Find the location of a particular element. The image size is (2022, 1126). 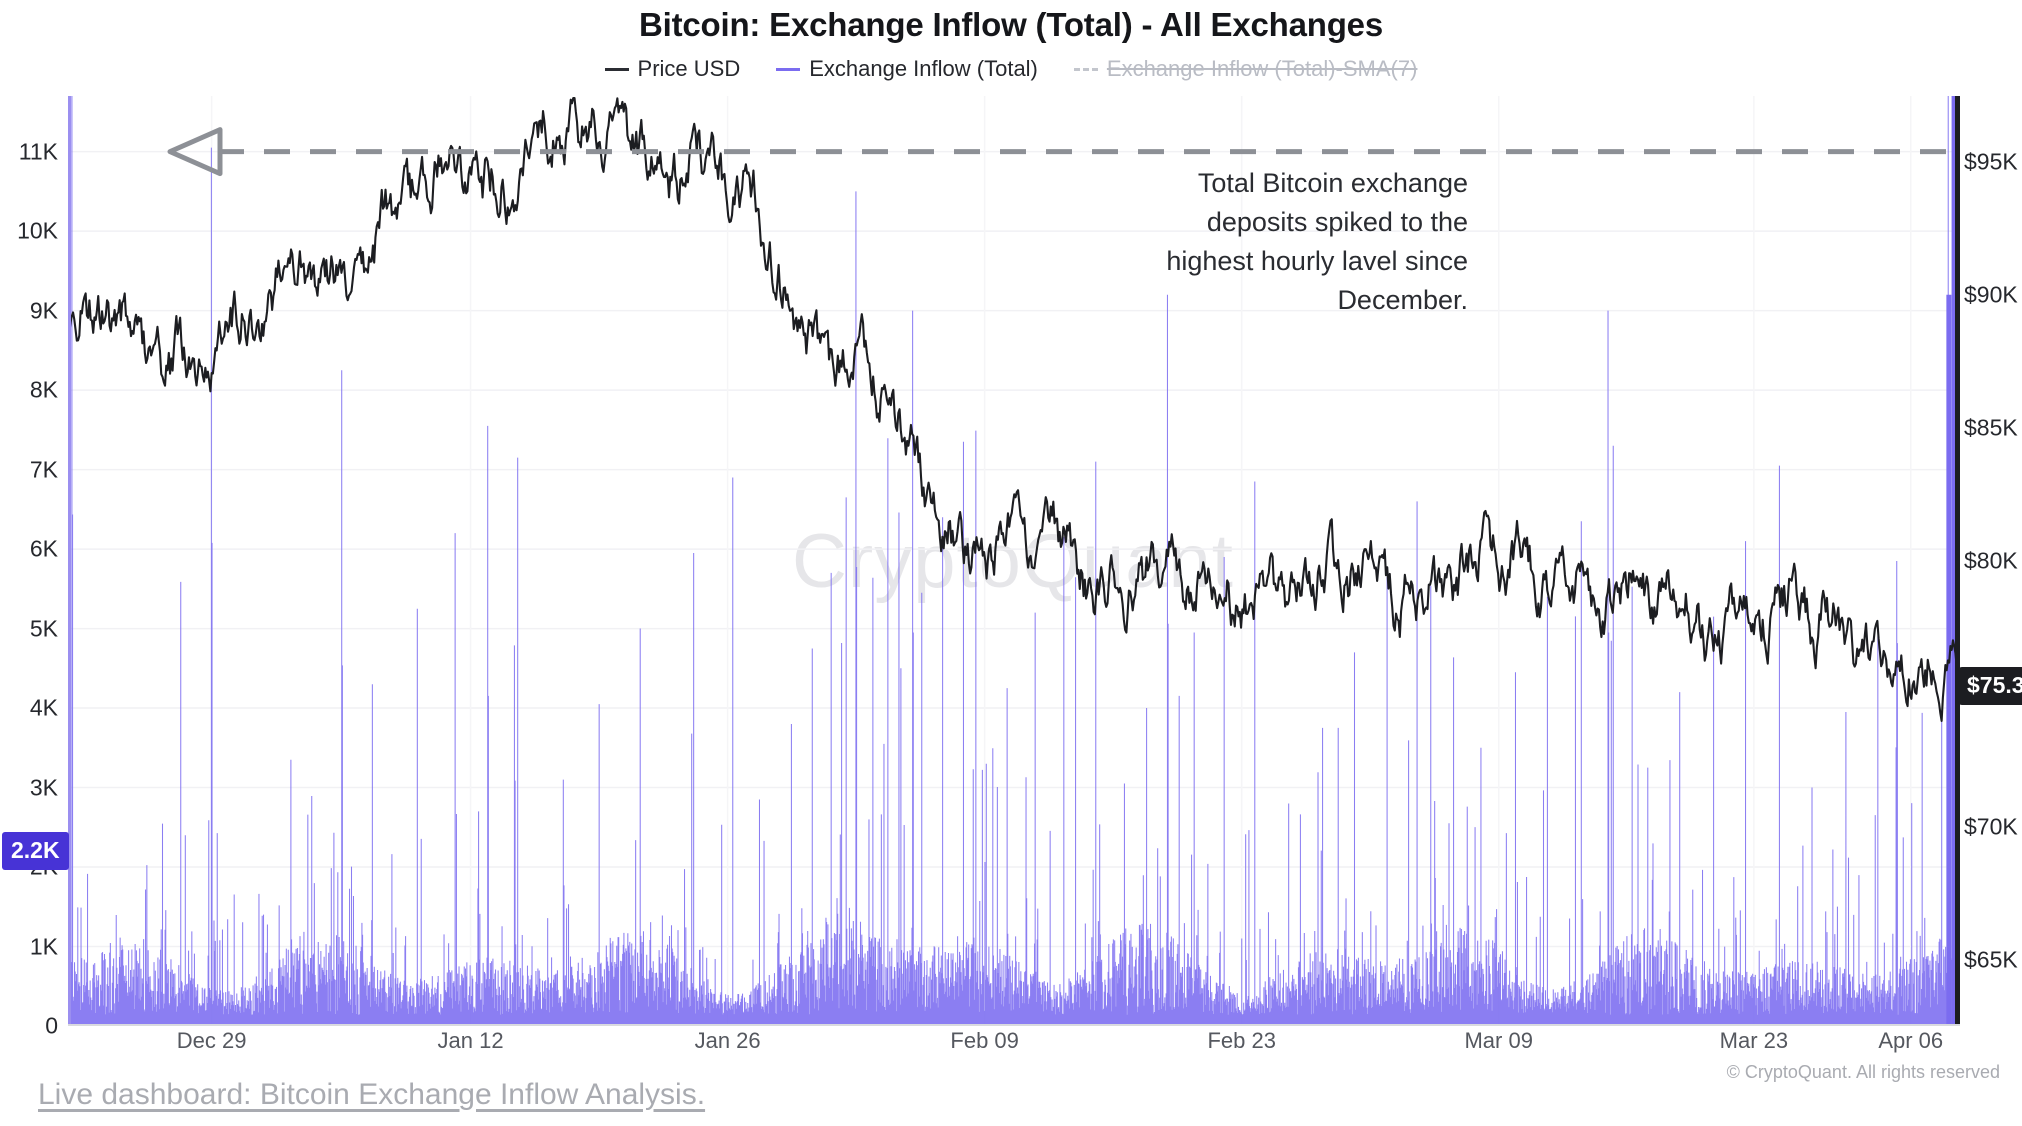

y-tick-right-$65K: $65K is located at coordinates (1991, 959).